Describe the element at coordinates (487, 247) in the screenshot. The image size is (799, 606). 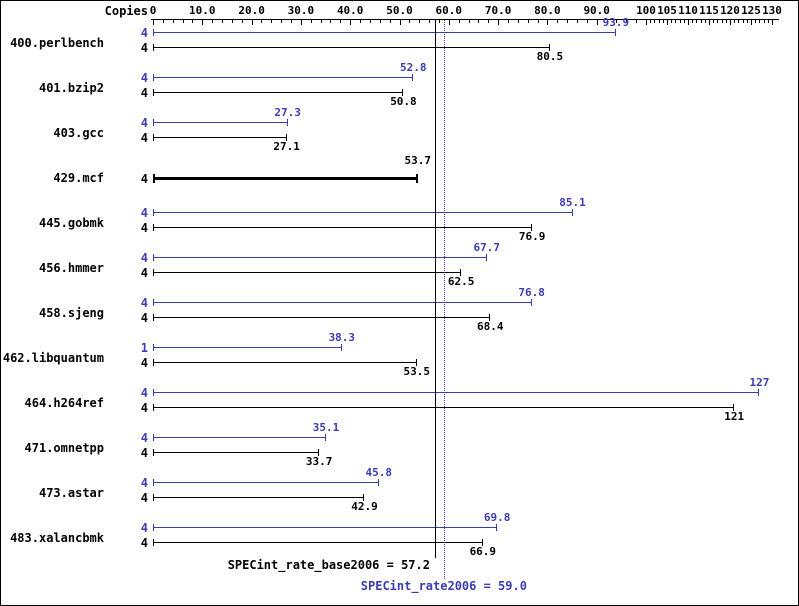
I see `peak-result-value: 67.7` at that location.